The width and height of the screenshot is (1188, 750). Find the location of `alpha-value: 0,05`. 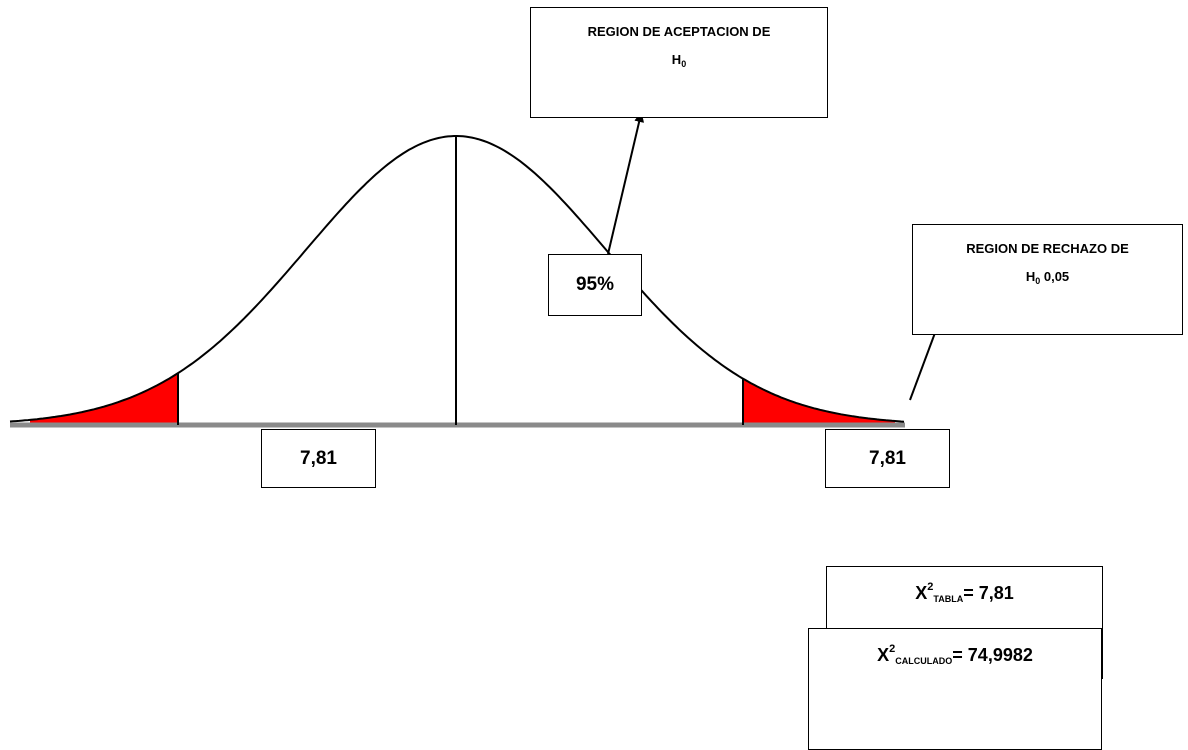

alpha-value: 0,05 is located at coordinates (1055, 276).